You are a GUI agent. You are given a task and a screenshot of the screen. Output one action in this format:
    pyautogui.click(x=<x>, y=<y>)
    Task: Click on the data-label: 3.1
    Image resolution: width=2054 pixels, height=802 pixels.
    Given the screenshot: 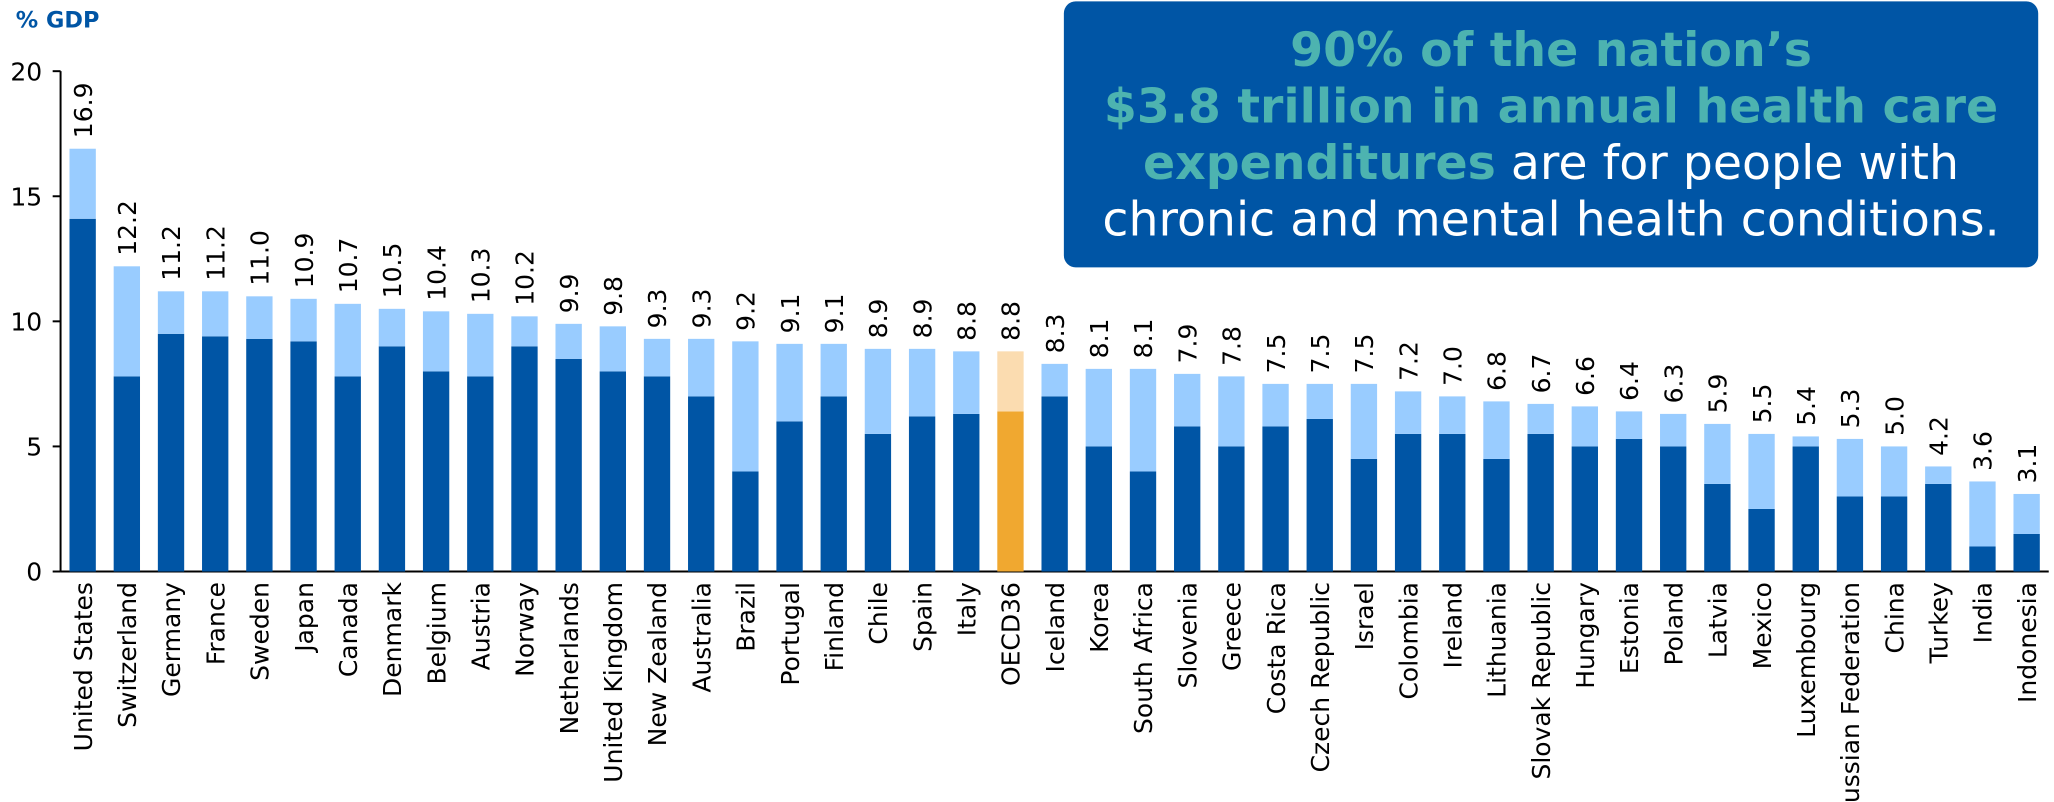 What is the action you would take?
    pyautogui.click(x=2027, y=464)
    